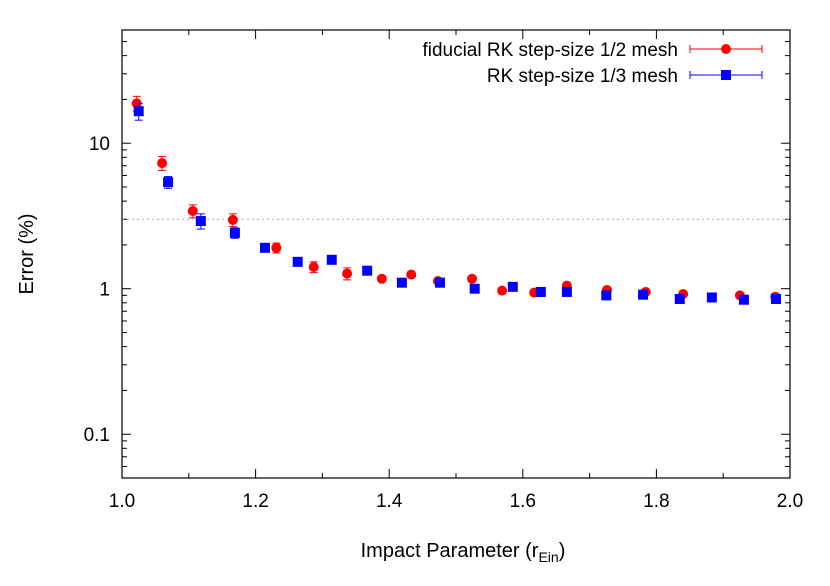 The width and height of the screenshot is (830, 586). What do you see at coordinates (122, 501) in the screenshot?
I see `x-tick-label: 1.0` at bounding box center [122, 501].